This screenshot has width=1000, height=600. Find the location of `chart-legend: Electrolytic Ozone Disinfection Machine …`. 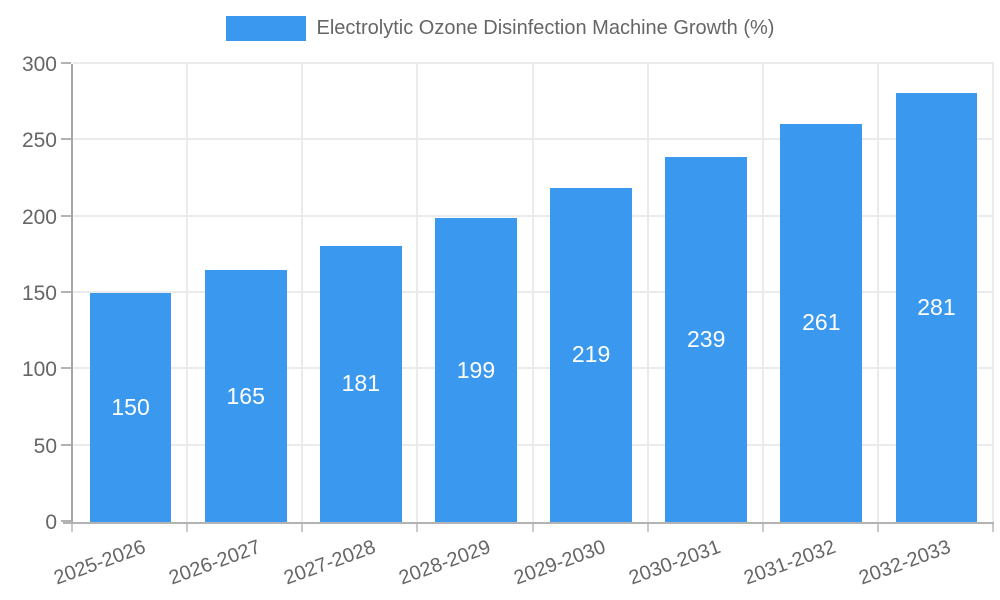

chart-legend: Electrolytic Ozone Disinfection Machine … is located at coordinates (500, 28).